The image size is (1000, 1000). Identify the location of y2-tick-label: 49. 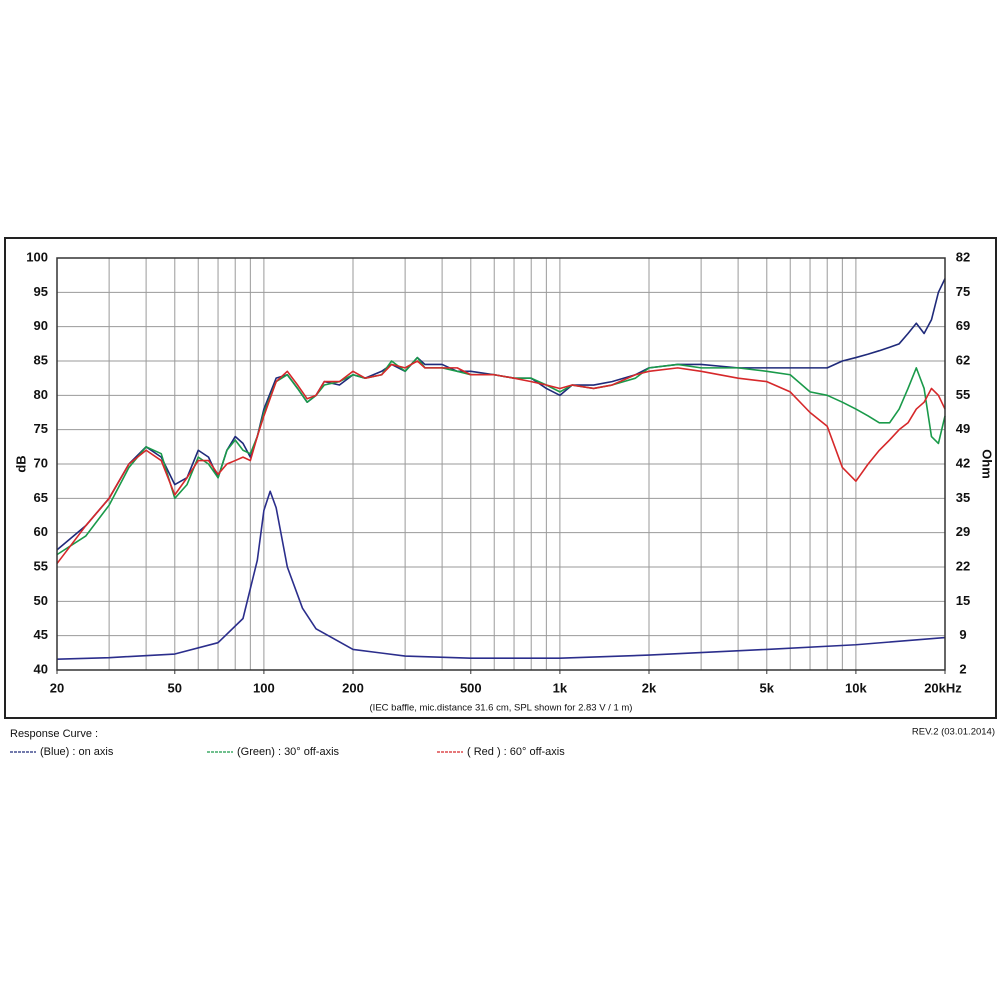
(963, 428).